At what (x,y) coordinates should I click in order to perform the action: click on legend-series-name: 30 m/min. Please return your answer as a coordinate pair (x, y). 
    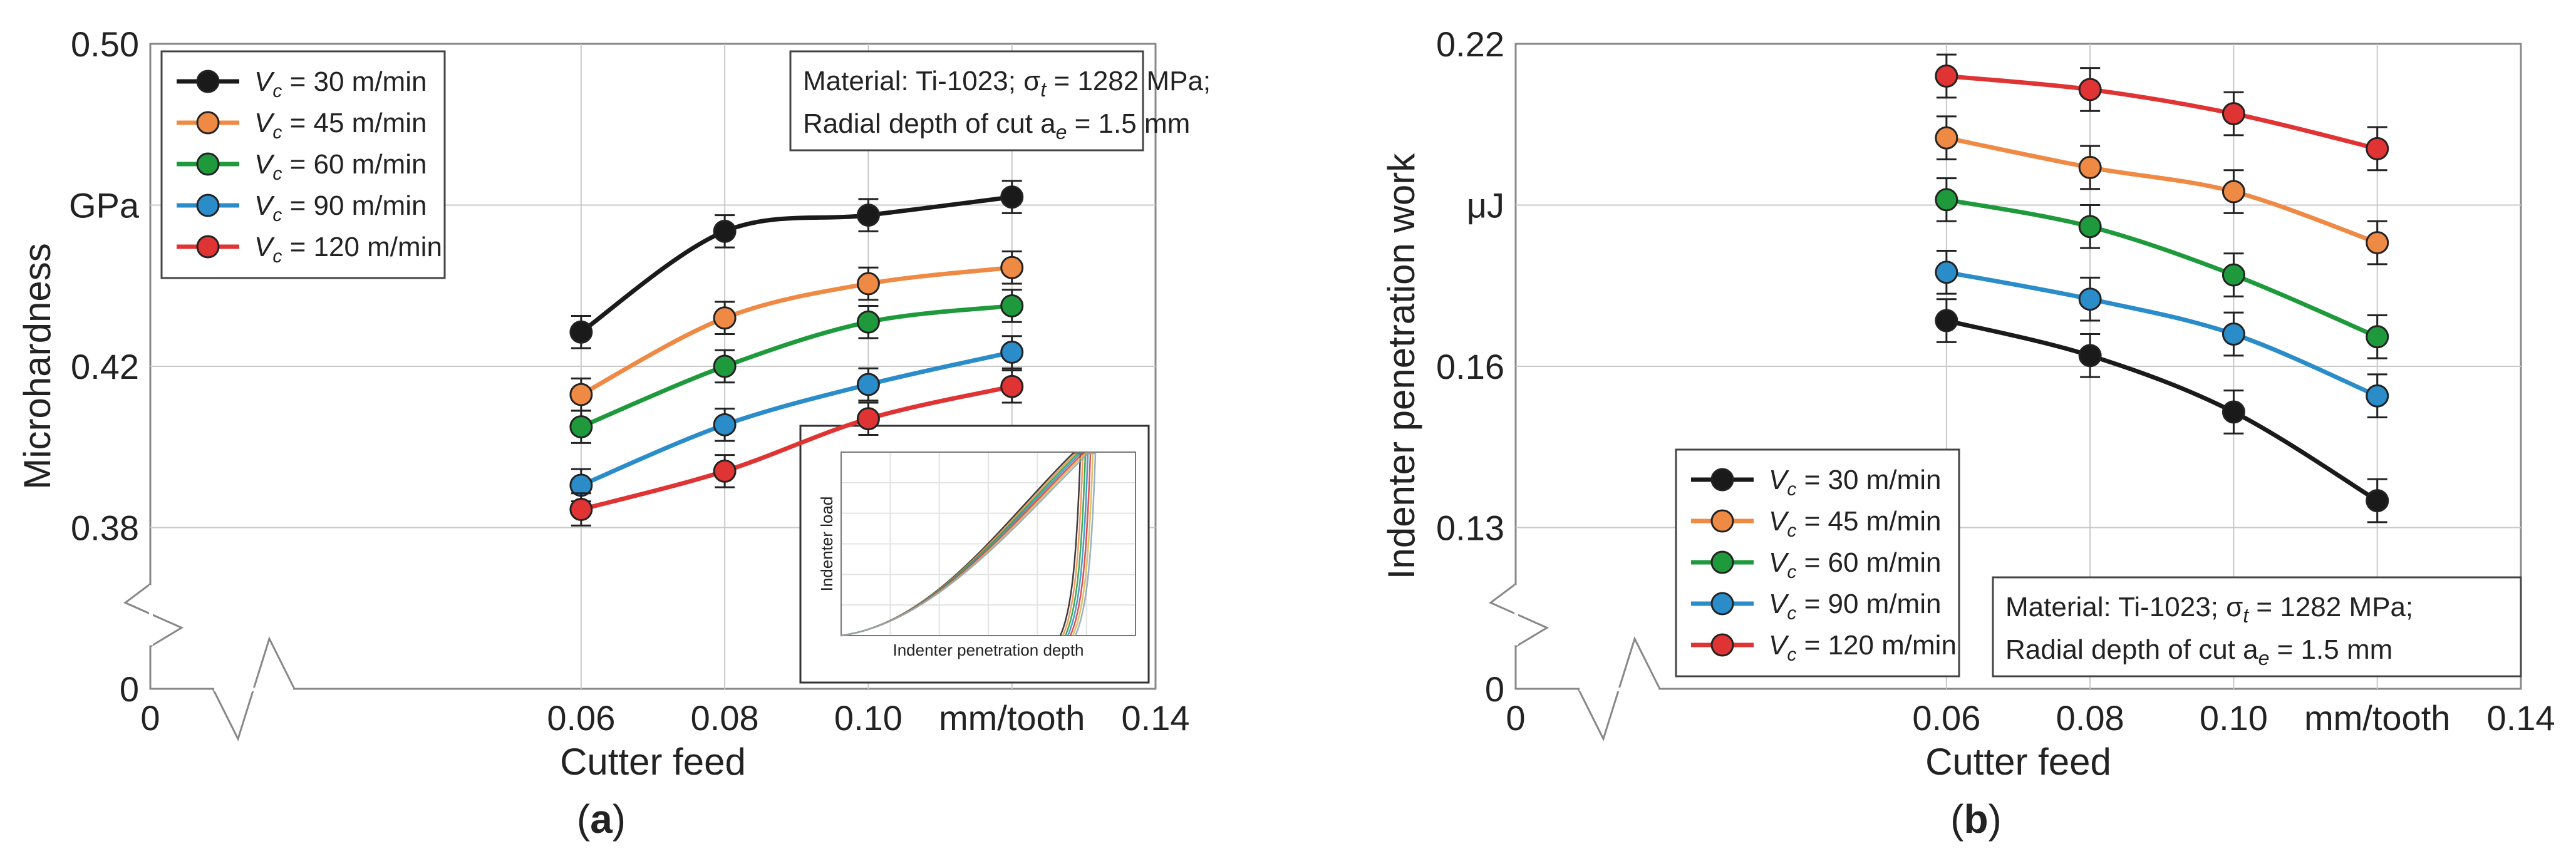
    Looking at the image, I should click on (1885, 480).